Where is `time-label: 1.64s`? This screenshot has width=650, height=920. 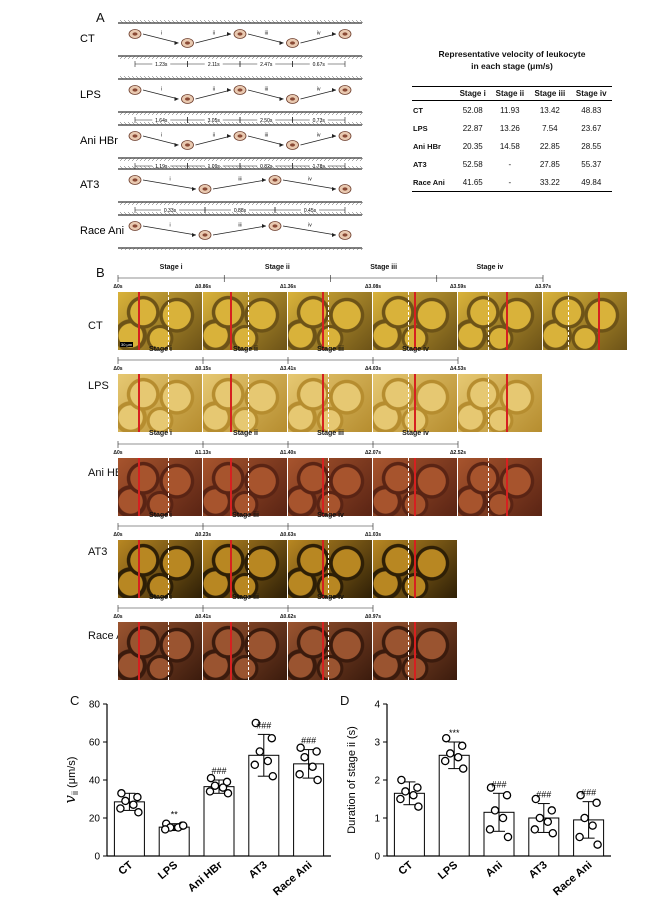 time-label: 1.64s is located at coordinates (161, 121).